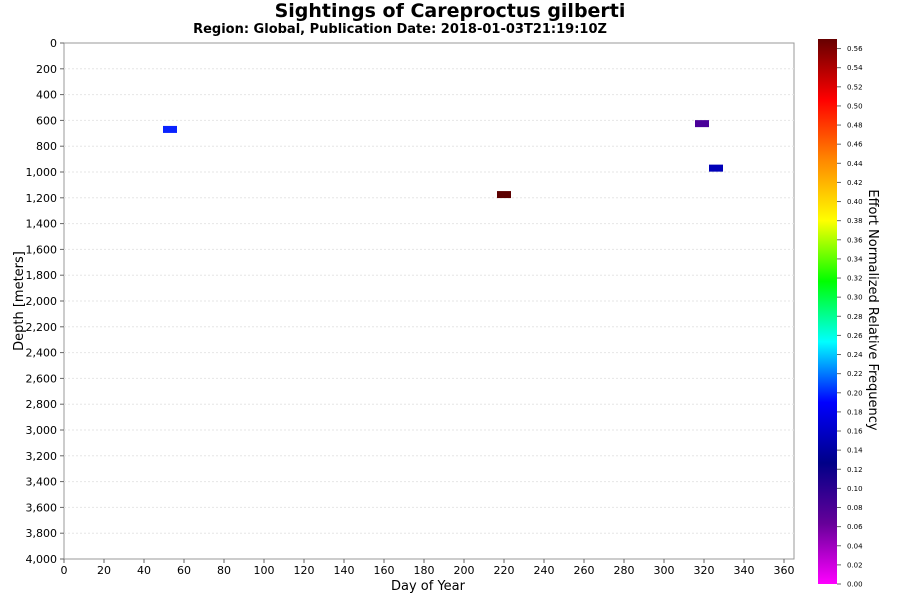 Image resolution: width=900 pixels, height=600 pixels. Describe the element at coordinates (855, 49) in the screenshot. I see `colorbar-tick-label: 0.56` at that location.